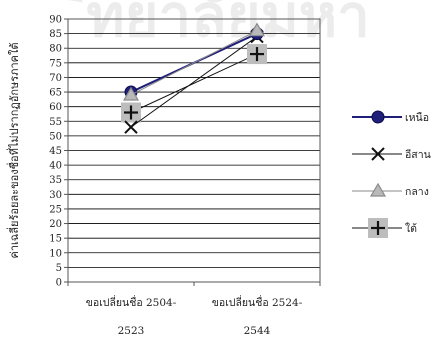 Image resolution: width=447 pixels, height=338 pixels. What do you see at coordinates (55, 107) in the screenshot?
I see `y-tick-label: 60` at bounding box center [55, 107].